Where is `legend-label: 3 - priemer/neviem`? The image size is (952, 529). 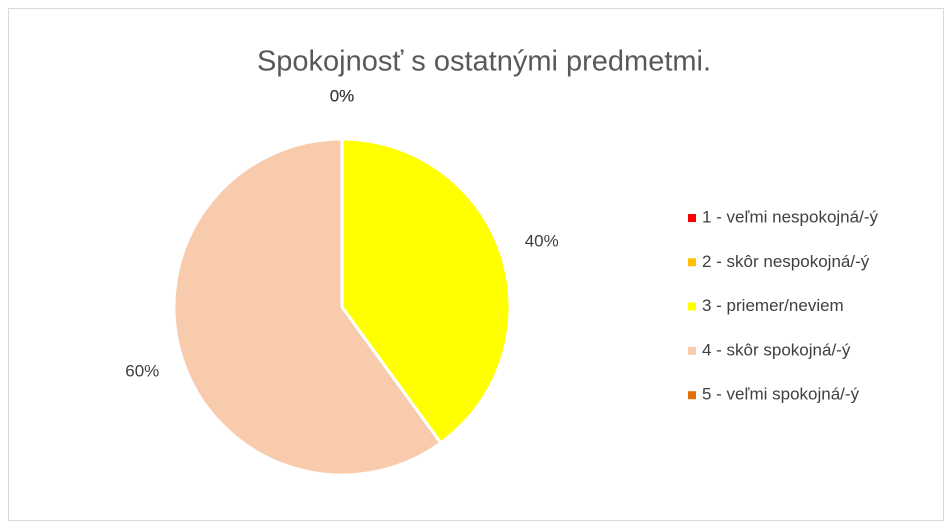 legend-label: 3 - priemer/neviem is located at coordinates (773, 305).